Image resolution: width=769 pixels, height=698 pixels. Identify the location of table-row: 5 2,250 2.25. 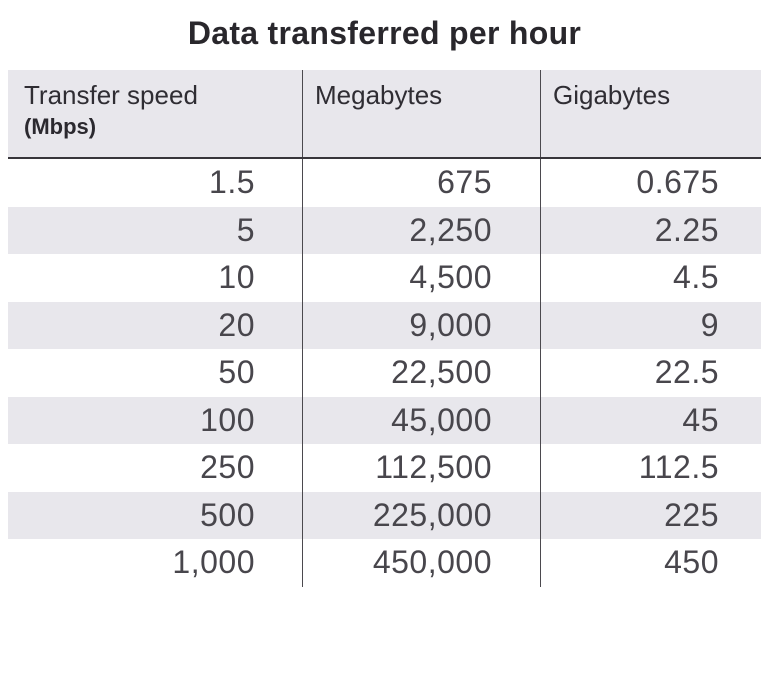
(384, 230).